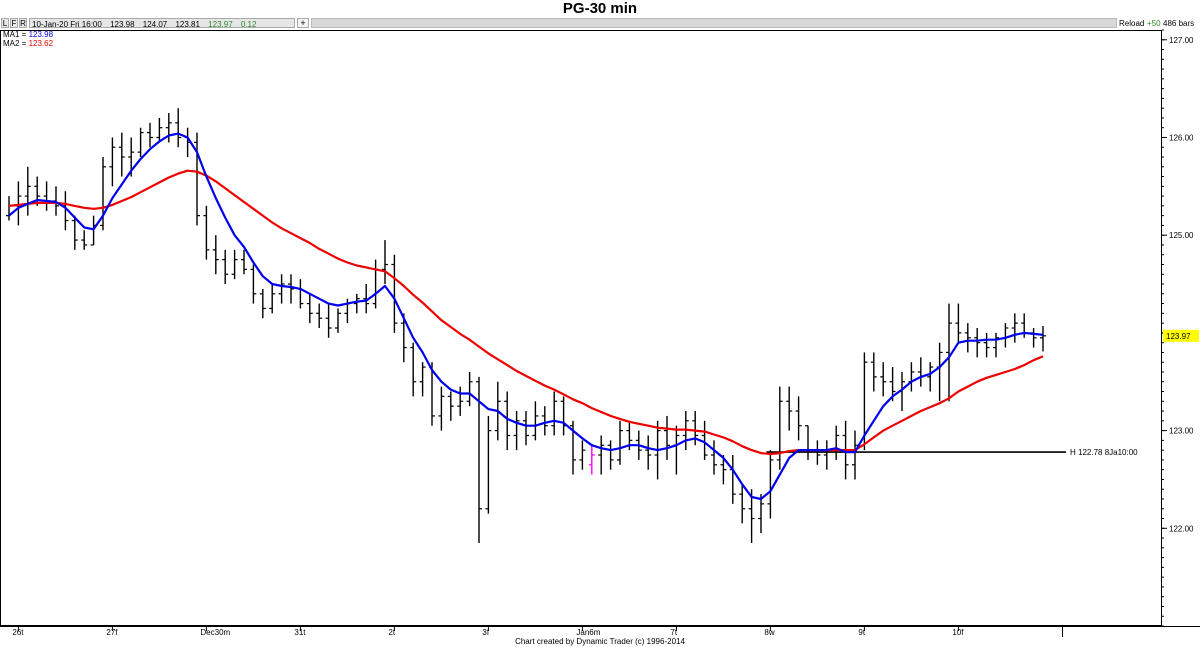 The height and width of the screenshot is (647, 1200). I want to click on x-tick-label: 9t, so click(861, 632).